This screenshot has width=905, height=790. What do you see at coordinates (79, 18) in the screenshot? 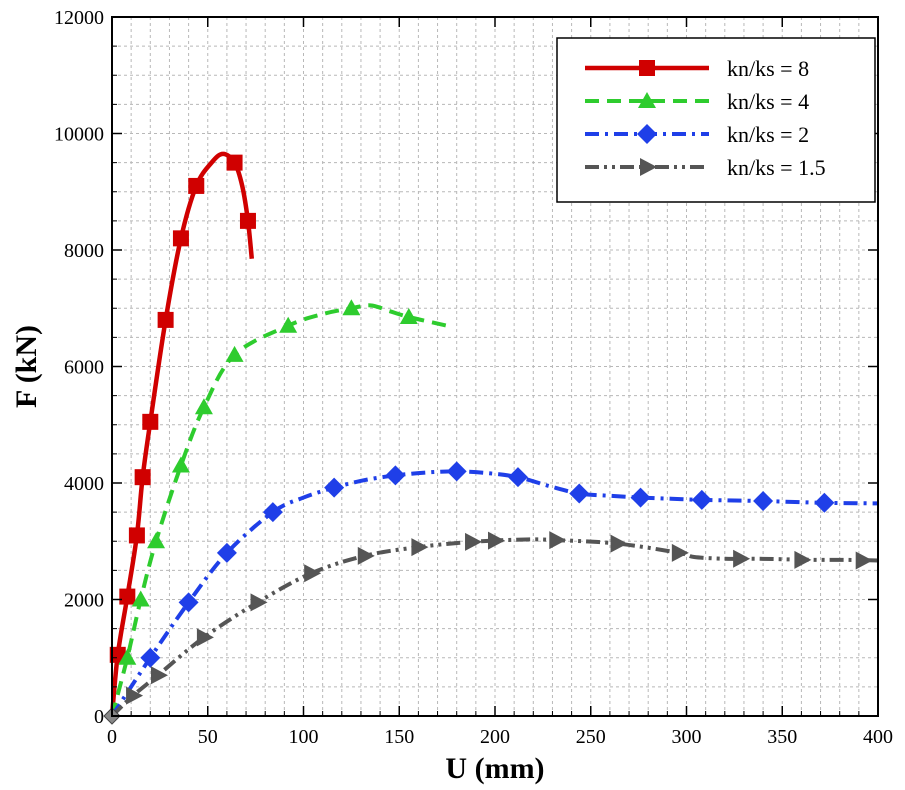
I see `y-tick-label: 12000` at bounding box center [79, 18].